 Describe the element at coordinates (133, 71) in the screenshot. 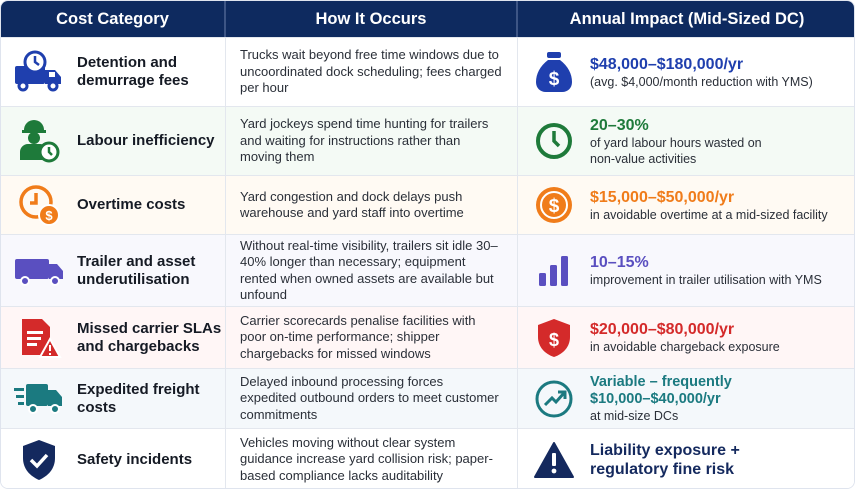

I see `category-label: Detention and demurrage fees` at that location.